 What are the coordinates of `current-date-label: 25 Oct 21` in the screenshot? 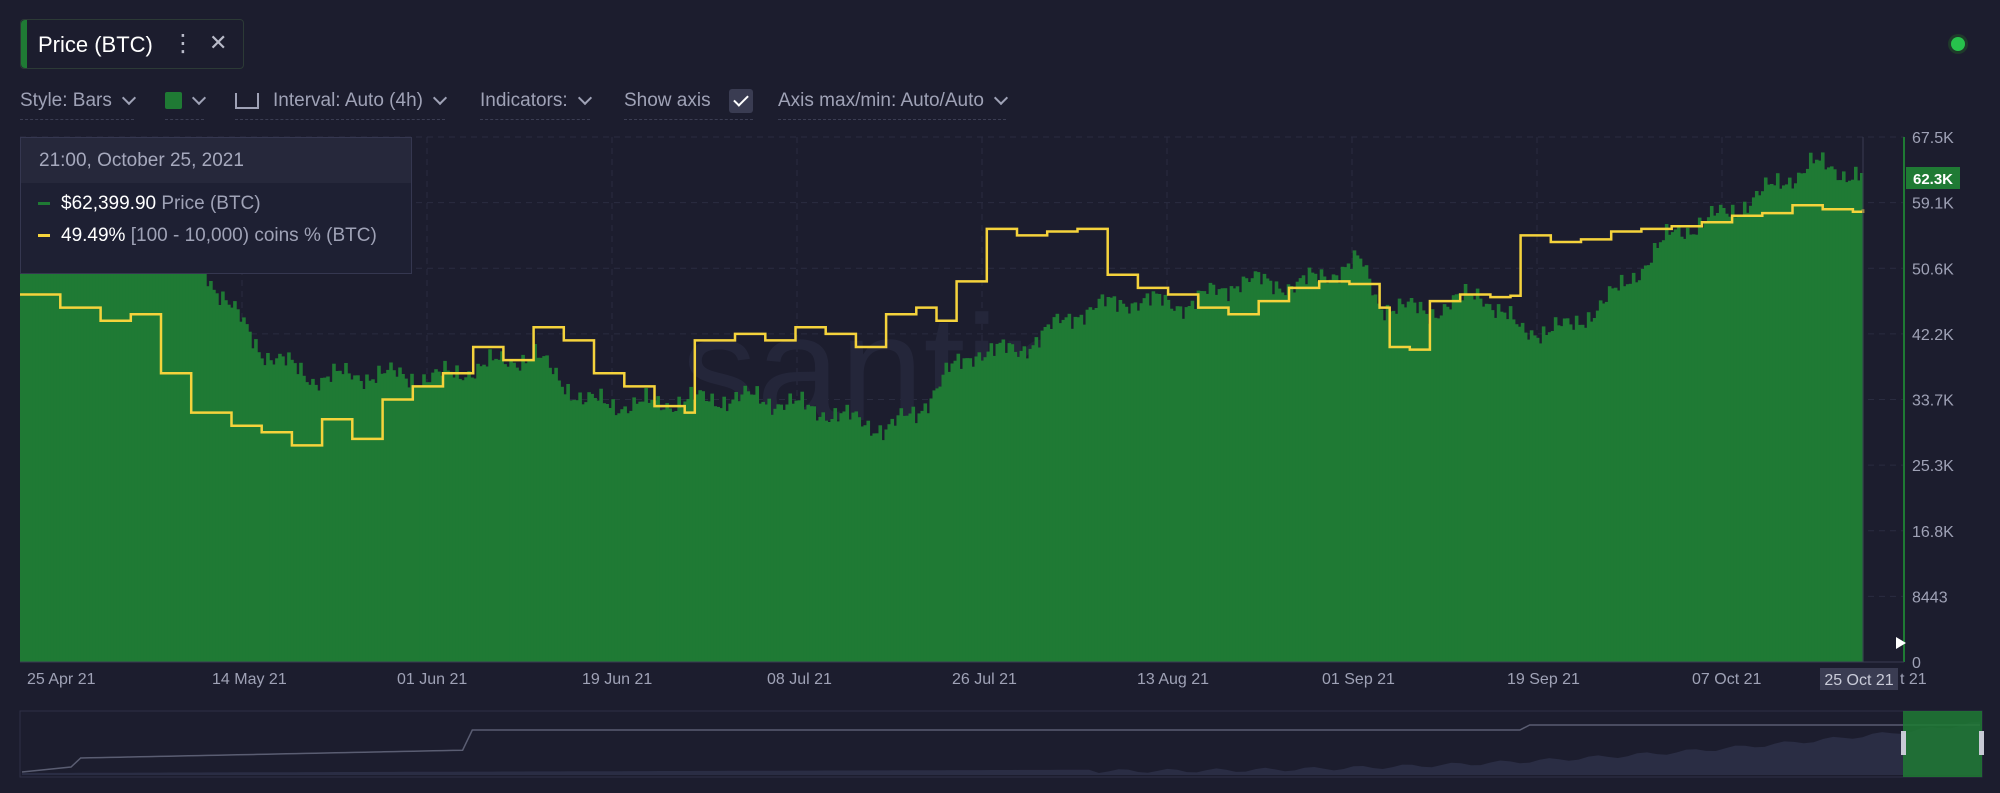 It's located at (1858, 680).